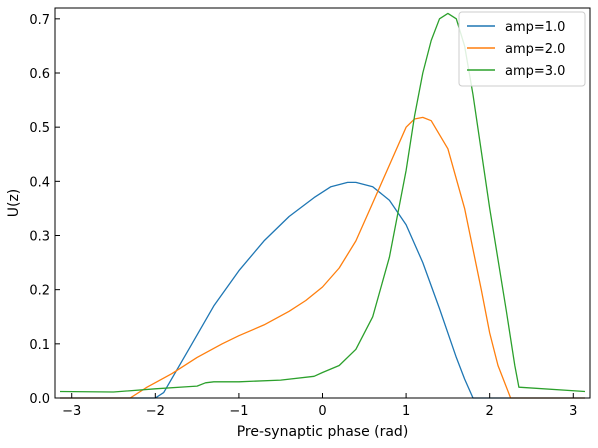 This screenshot has height=448, width=598. I want to click on y-tick-label: 0.1, so click(39, 345).